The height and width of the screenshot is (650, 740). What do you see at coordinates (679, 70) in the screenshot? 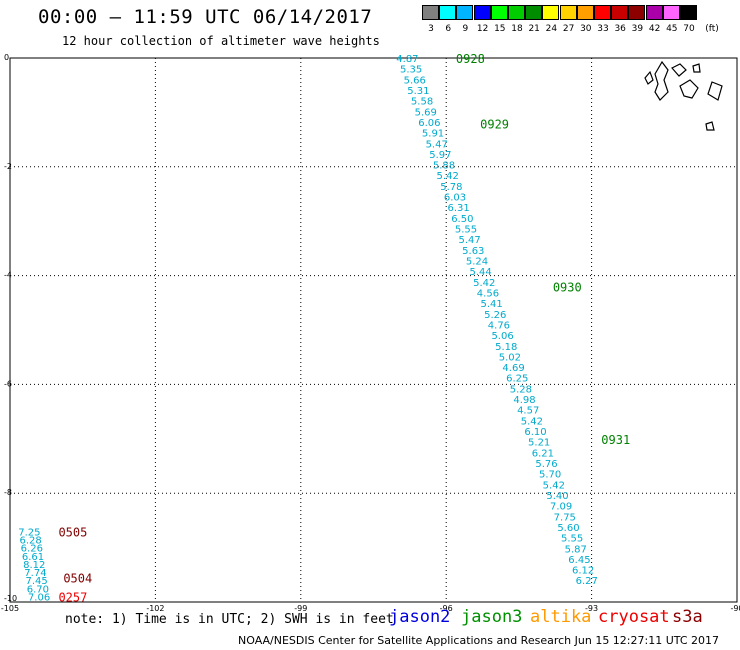
I see `island-santiago` at bounding box center [679, 70].